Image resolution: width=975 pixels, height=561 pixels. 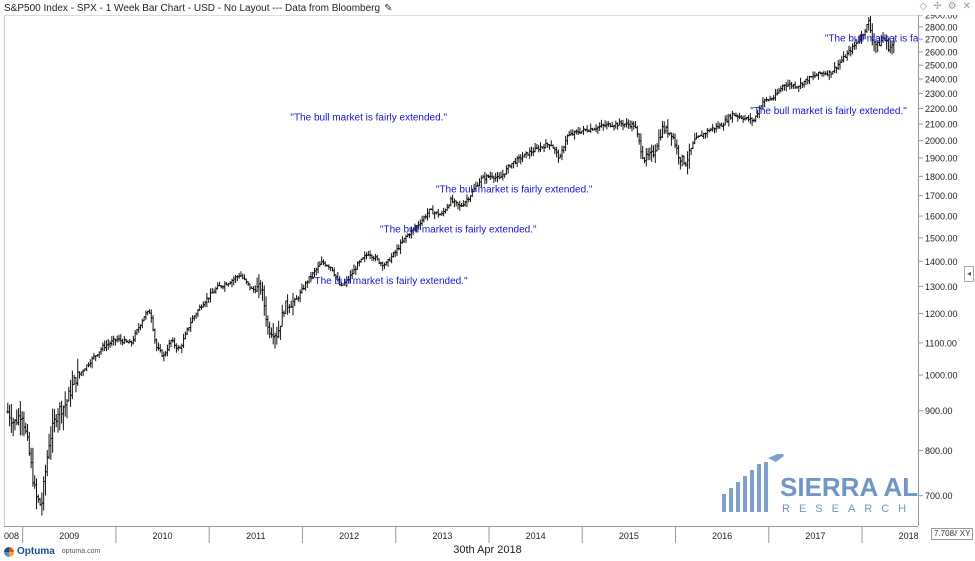 What do you see at coordinates (952, 534) in the screenshot?
I see `zoom-readout: 7.708⫽ XY` at bounding box center [952, 534].